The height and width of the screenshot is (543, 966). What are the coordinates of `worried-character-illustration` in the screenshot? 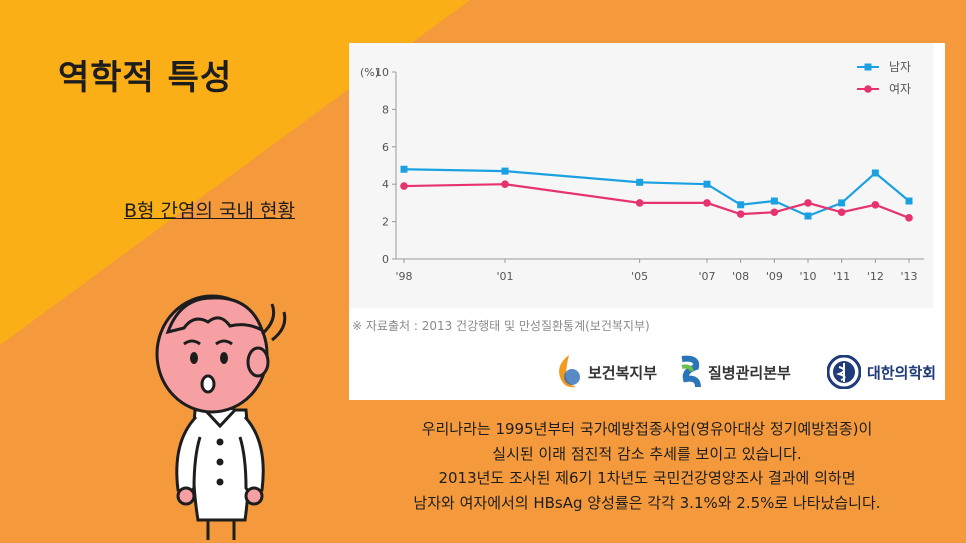 It's located at (221, 417).